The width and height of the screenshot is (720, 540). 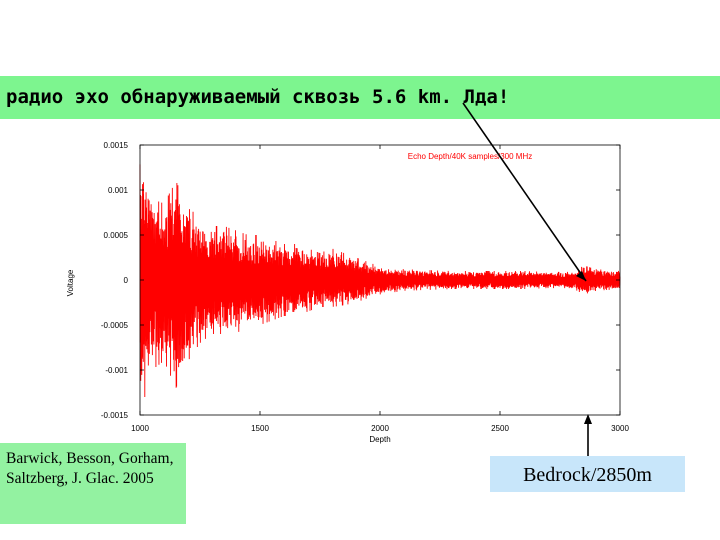 What do you see at coordinates (70, 282) in the screenshot?
I see `y-axis-label: Voltage` at bounding box center [70, 282].